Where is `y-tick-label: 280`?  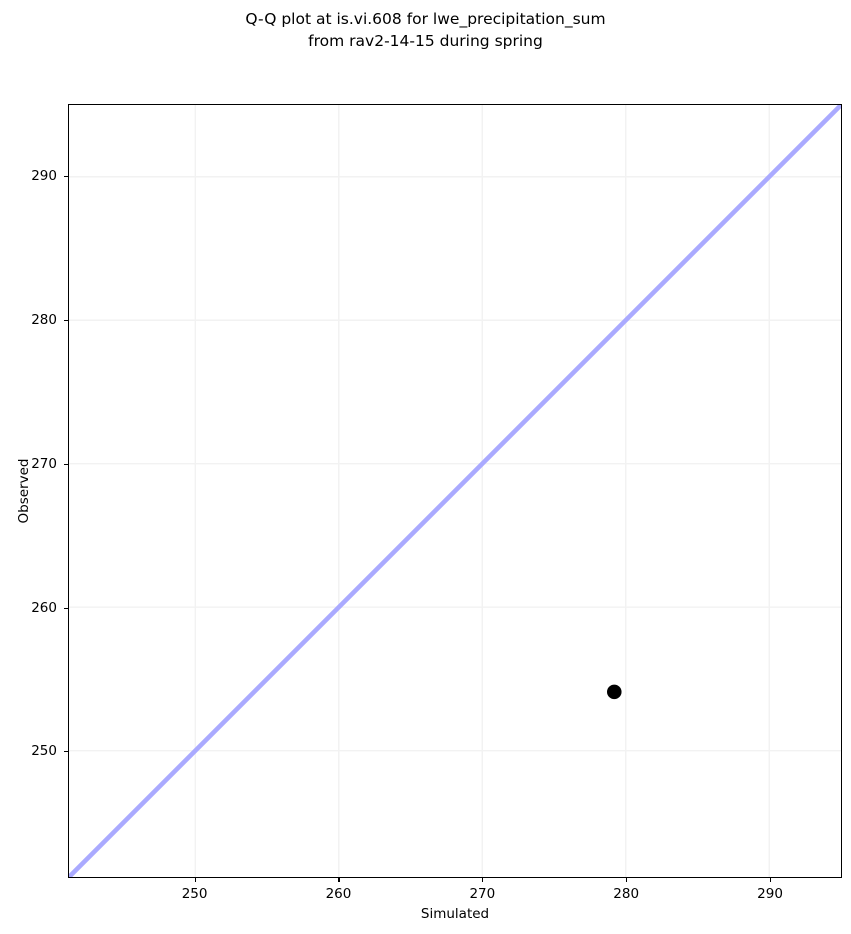
y-tick-label: 280 is located at coordinates (44, 319).